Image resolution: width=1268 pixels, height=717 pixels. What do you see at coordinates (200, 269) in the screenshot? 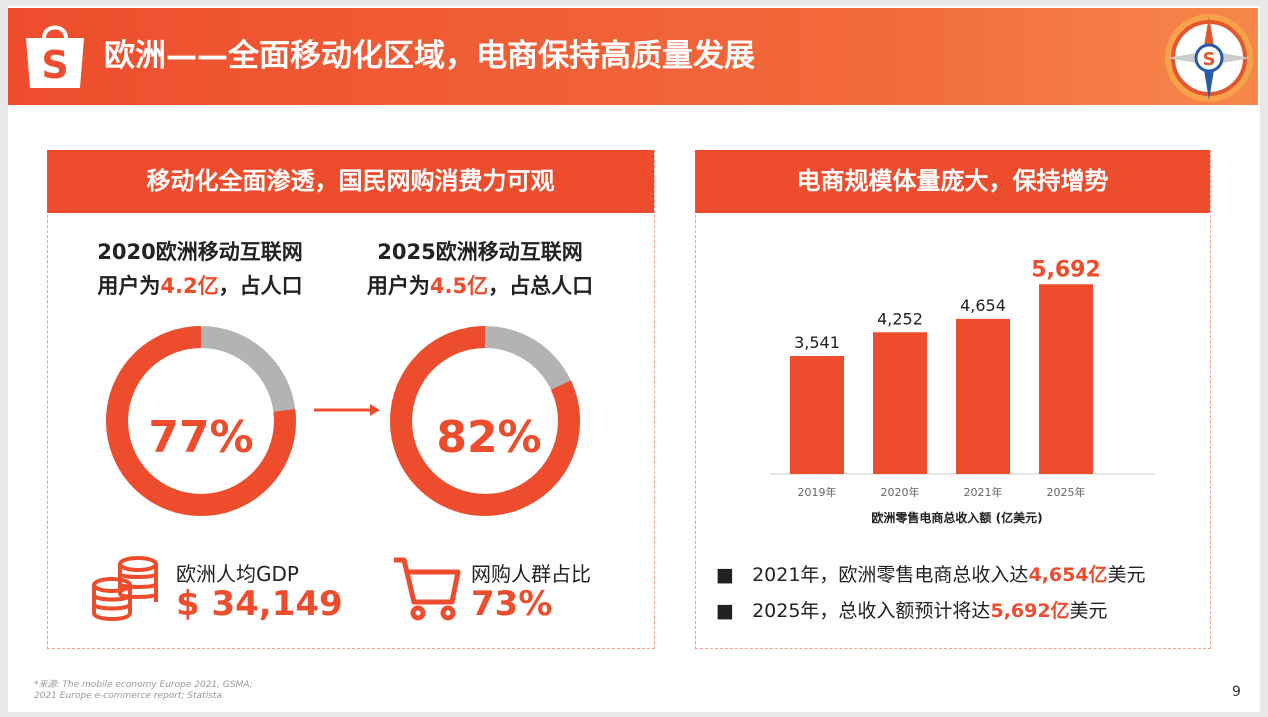
I see `stat-2020-text: 2020欧洲移动互联网 用户为4.2亿，占人口` at bounding box center [200, 269].